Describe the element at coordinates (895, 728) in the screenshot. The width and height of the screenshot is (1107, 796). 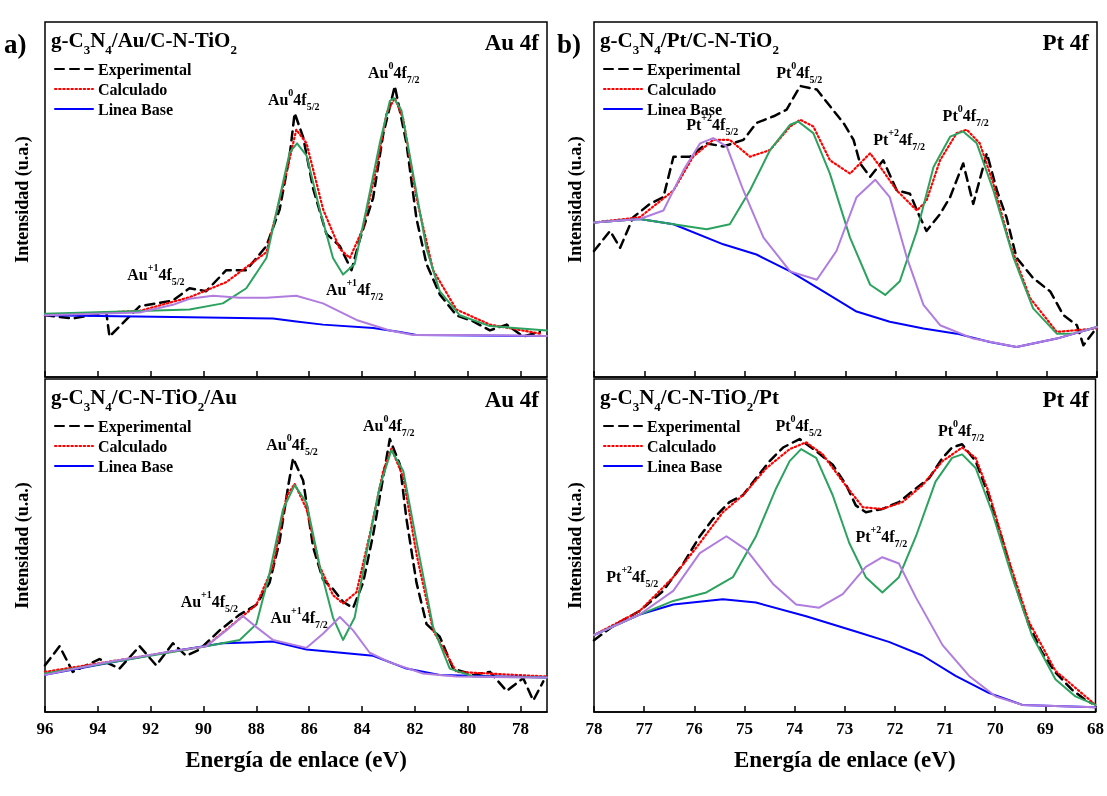
I see `x-tick-label: 72` at that location.